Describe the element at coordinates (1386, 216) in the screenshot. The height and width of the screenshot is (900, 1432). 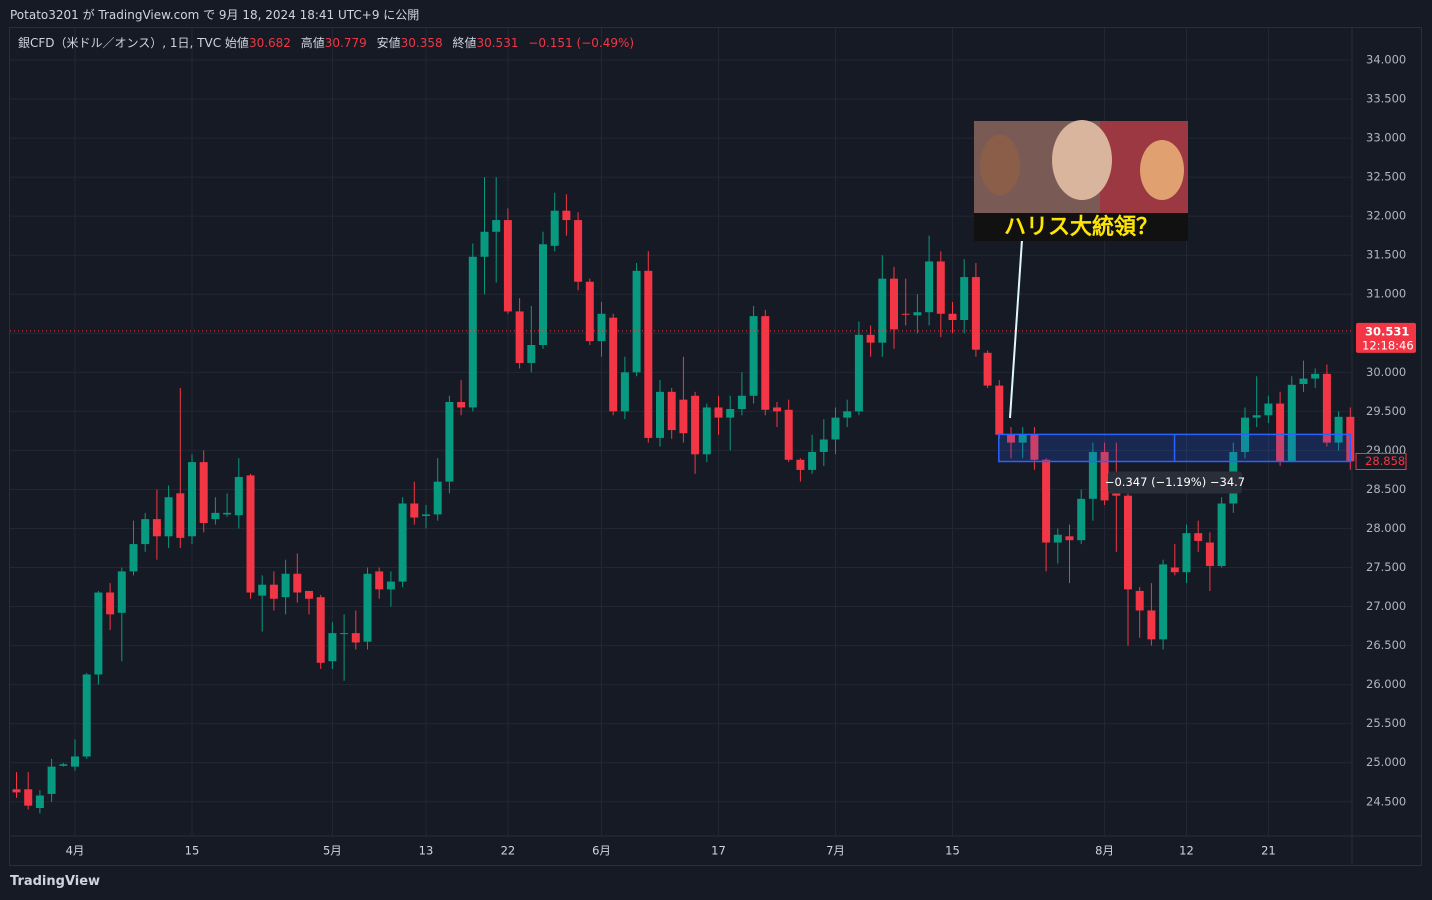
I see `y-tick-label: 32.000` at that location.